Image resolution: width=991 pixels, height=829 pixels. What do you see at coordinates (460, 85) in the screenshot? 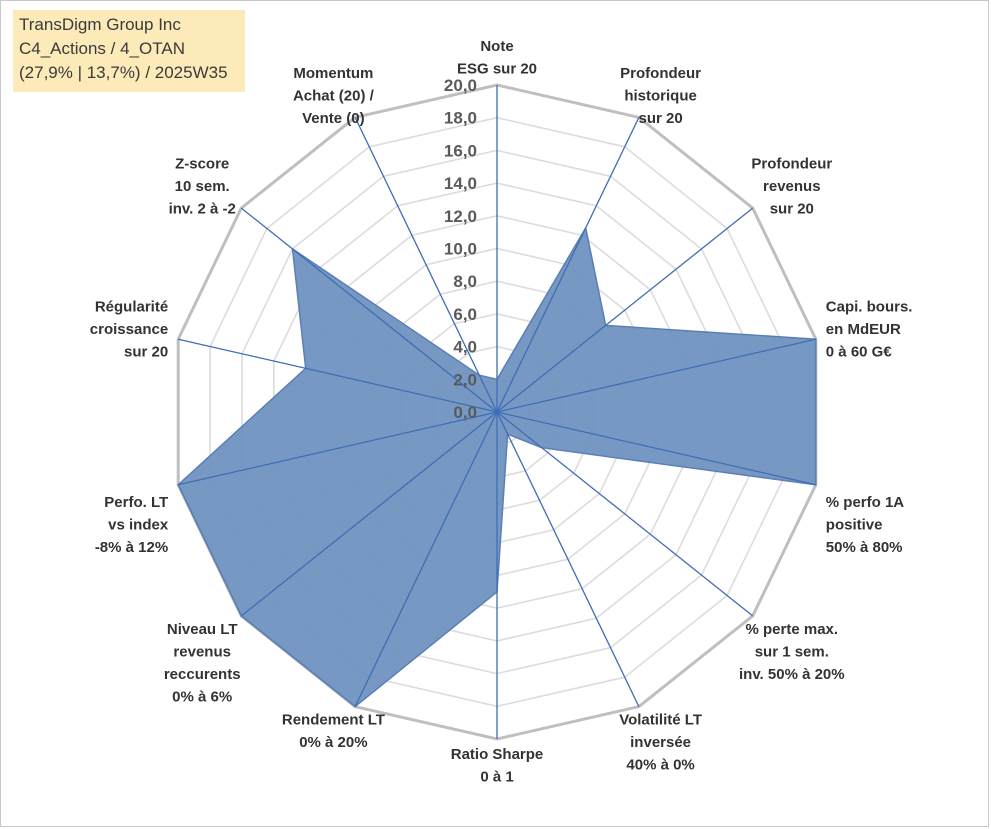
I see `tick-label-10: 20,0` at bounding box center [460, 85].